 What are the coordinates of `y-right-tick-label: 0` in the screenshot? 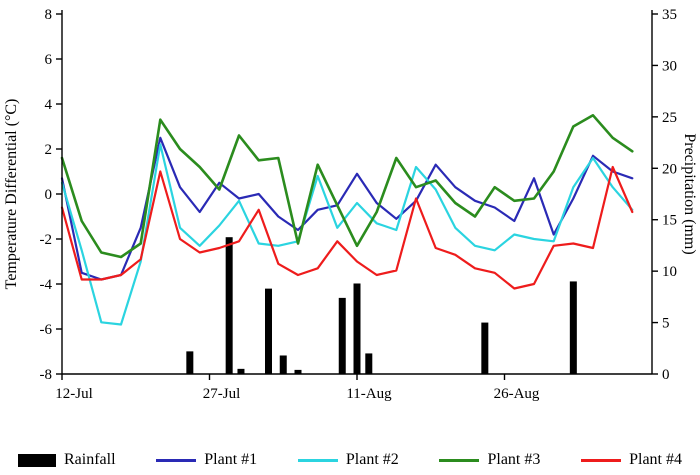 It's located at (666, 375).